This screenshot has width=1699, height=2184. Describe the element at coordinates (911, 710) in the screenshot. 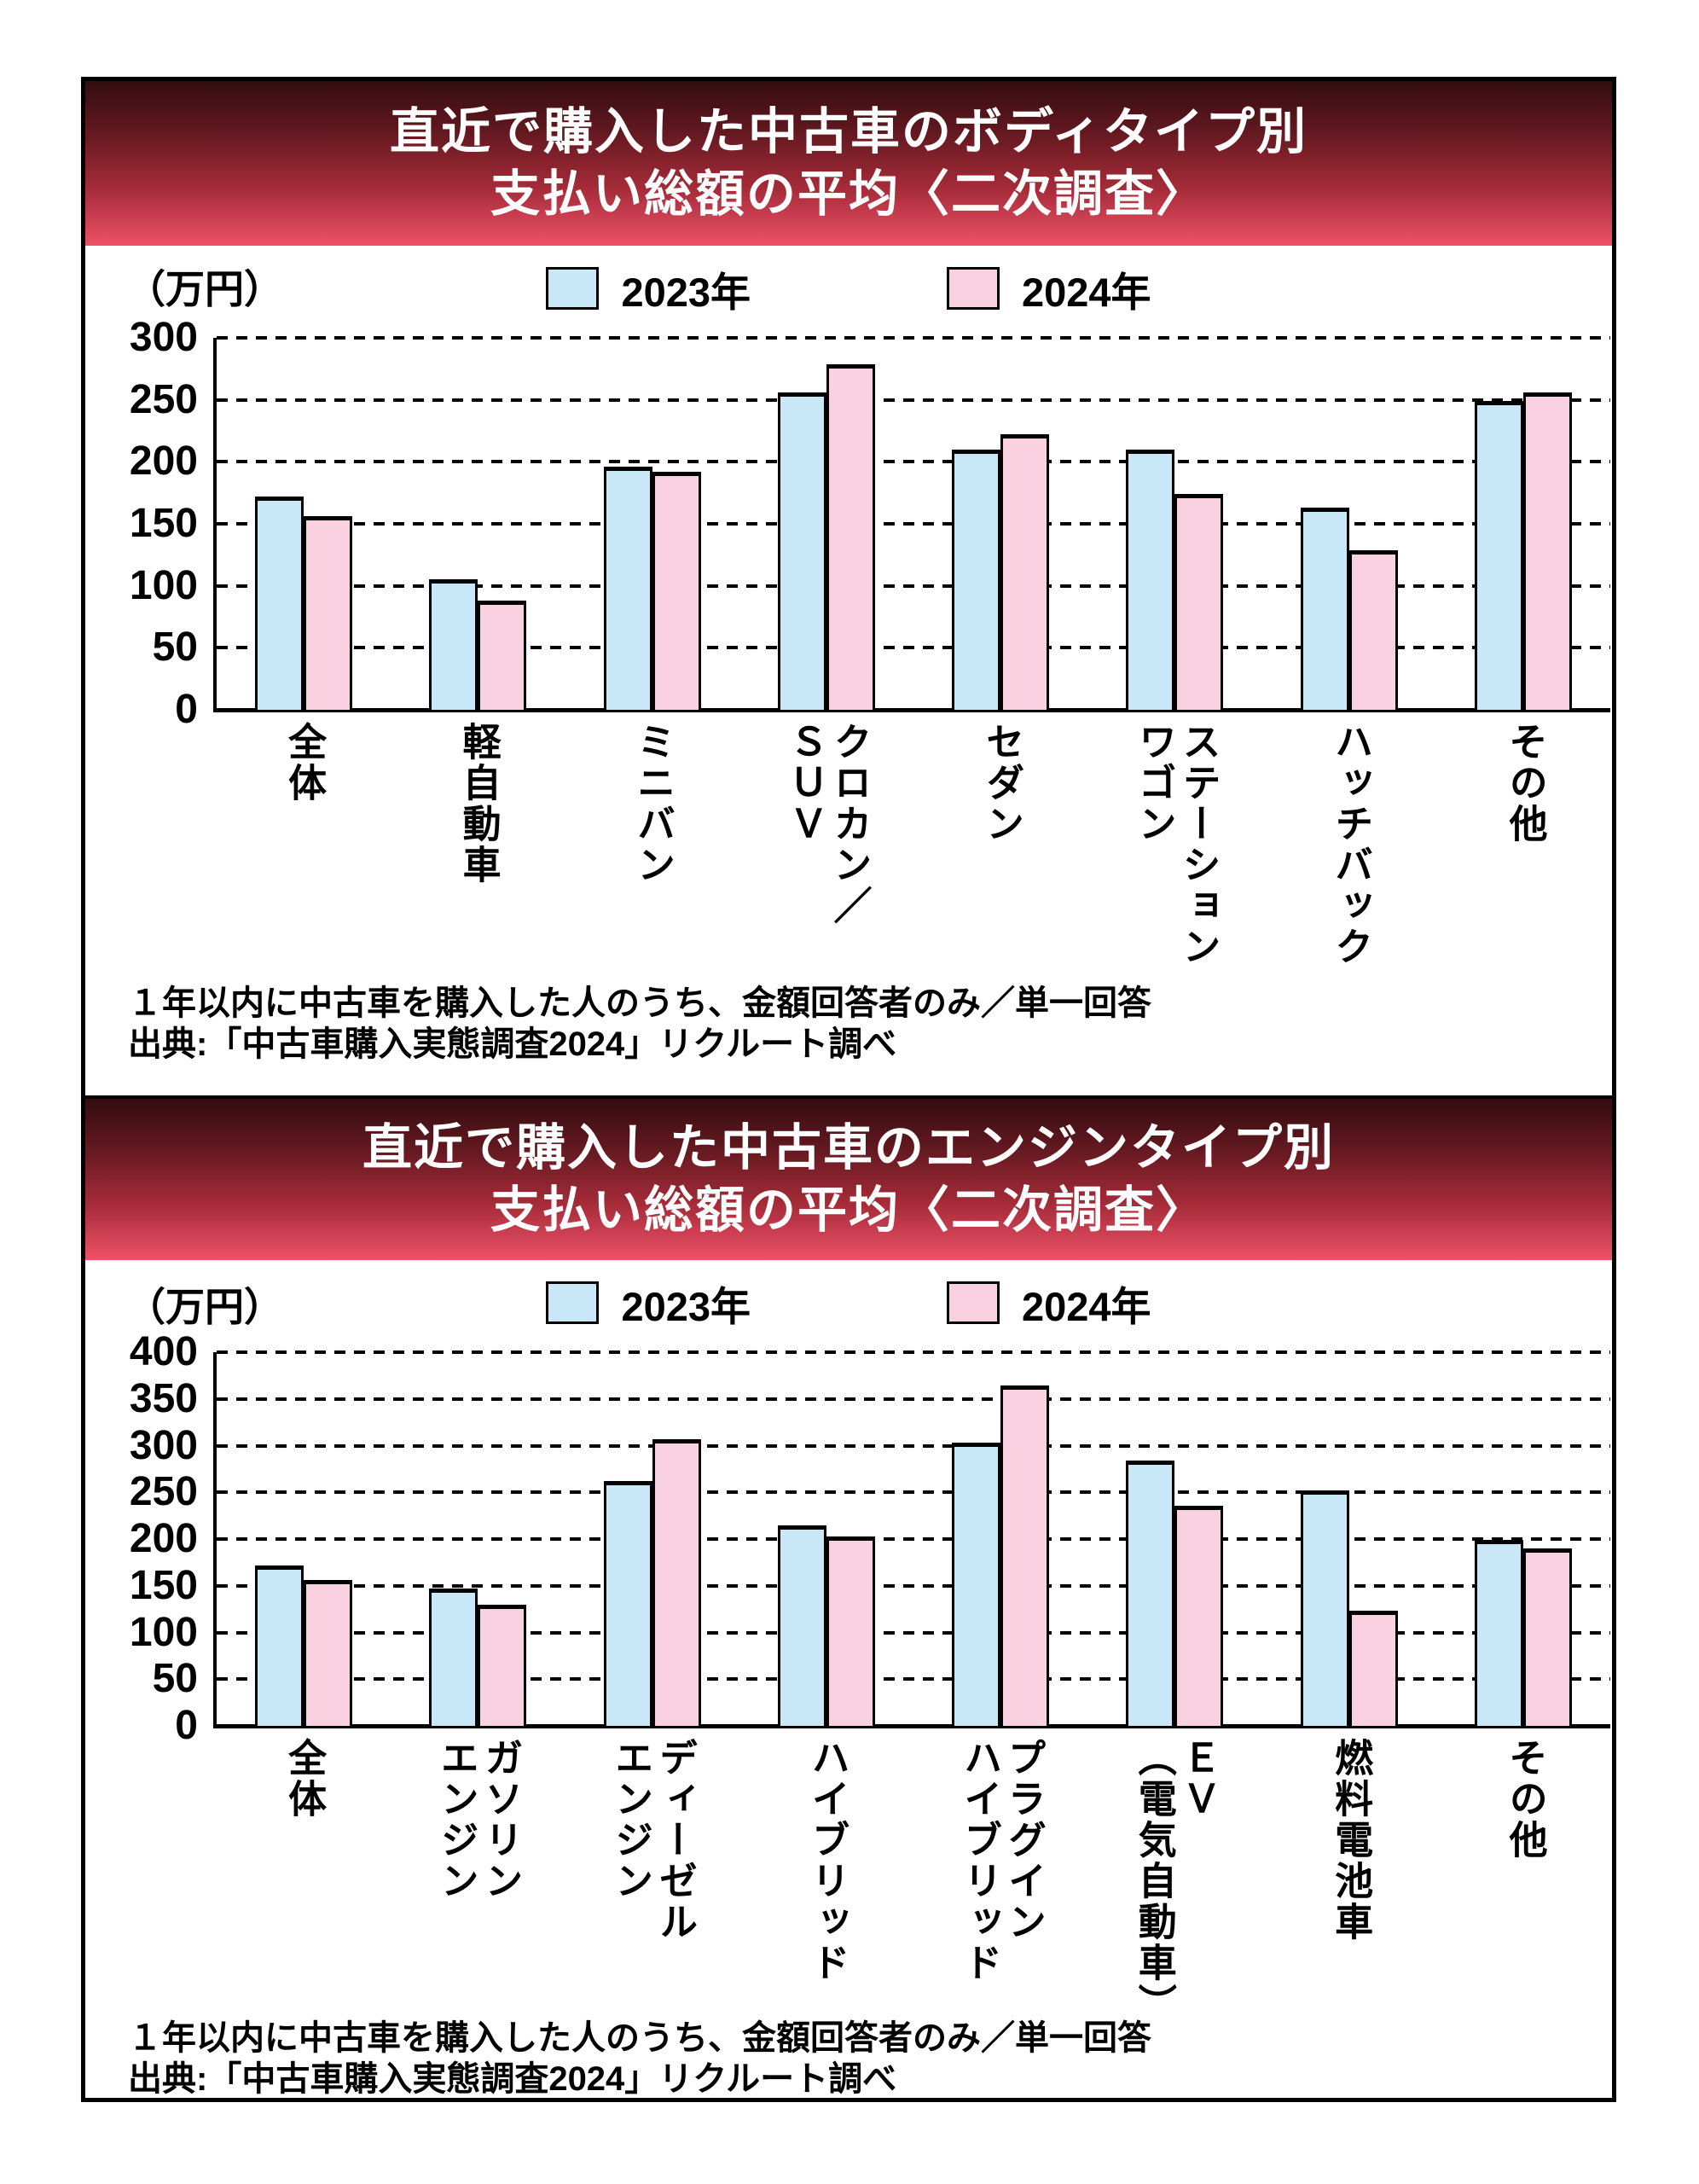

I see `x-axis-baseline` at that location.